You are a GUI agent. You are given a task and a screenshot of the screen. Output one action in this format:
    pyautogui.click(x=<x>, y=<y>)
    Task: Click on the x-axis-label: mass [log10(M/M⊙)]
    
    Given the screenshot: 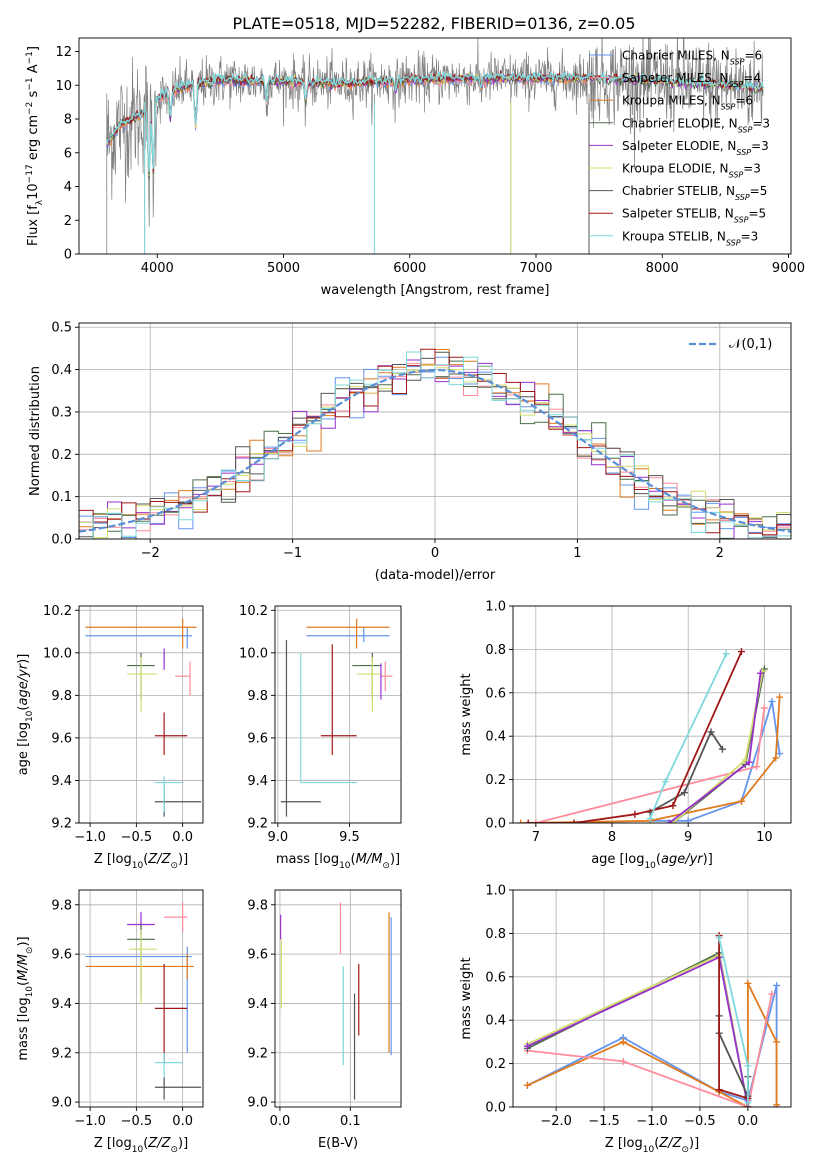 What is the action you would take?
    pyautogui.click(x=338, y=861)
    